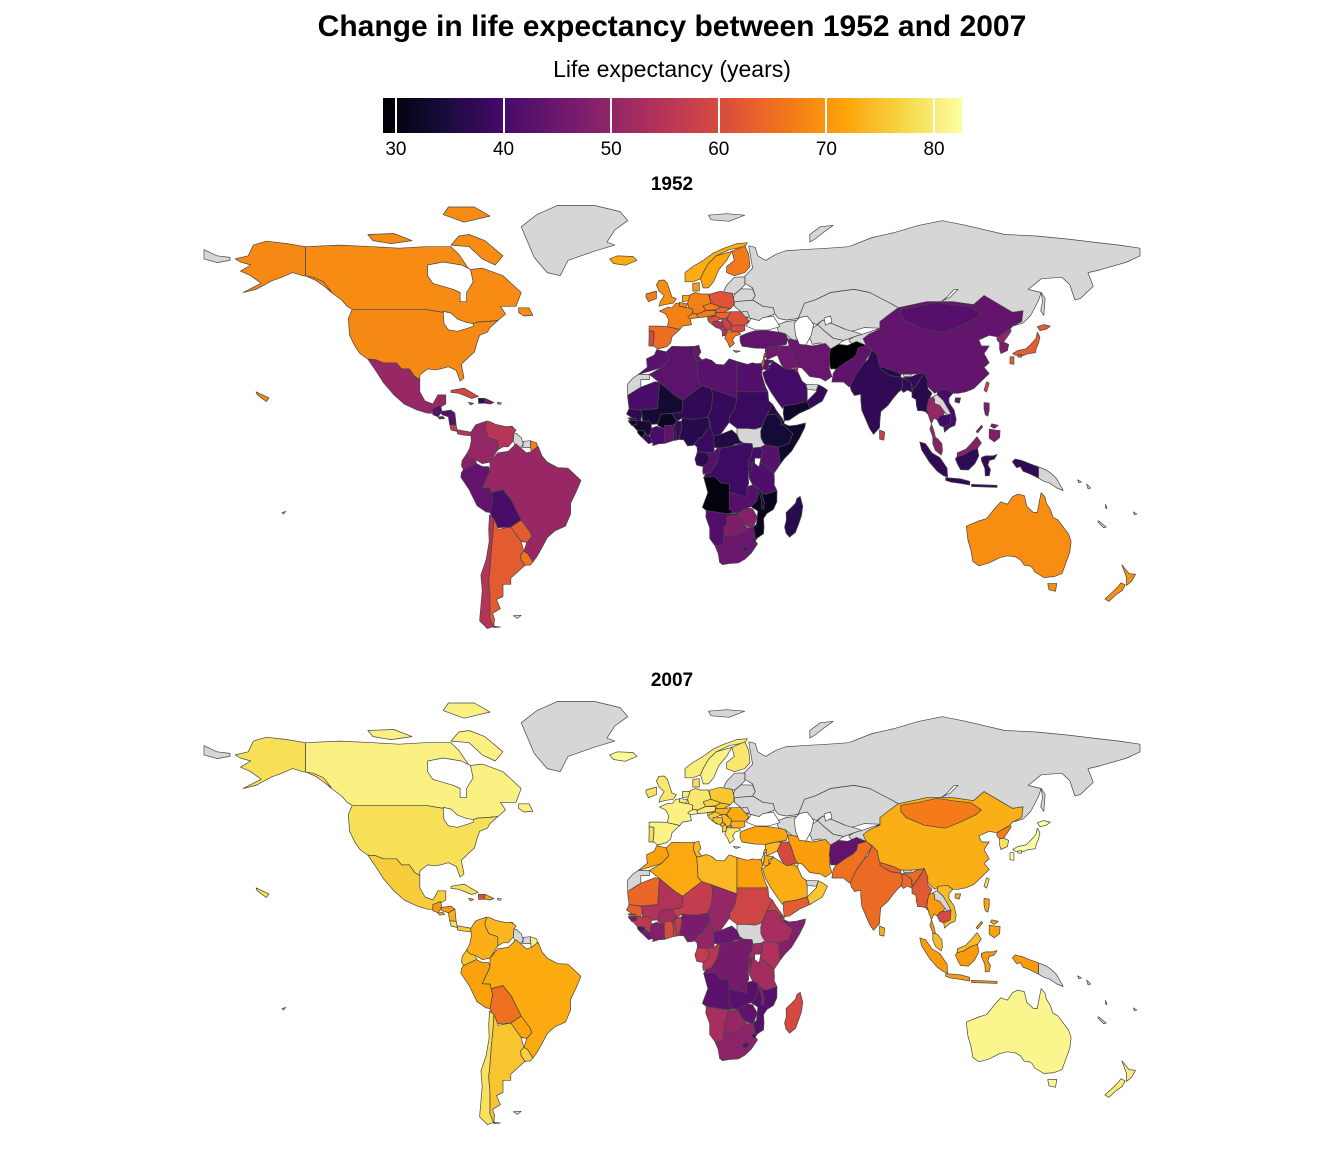 This screenshot has height=1152, width=1344. What do you see at coordinates (922, 890) in the screenshot?
I see `country-myanmar` at bounding box center [922, 890].